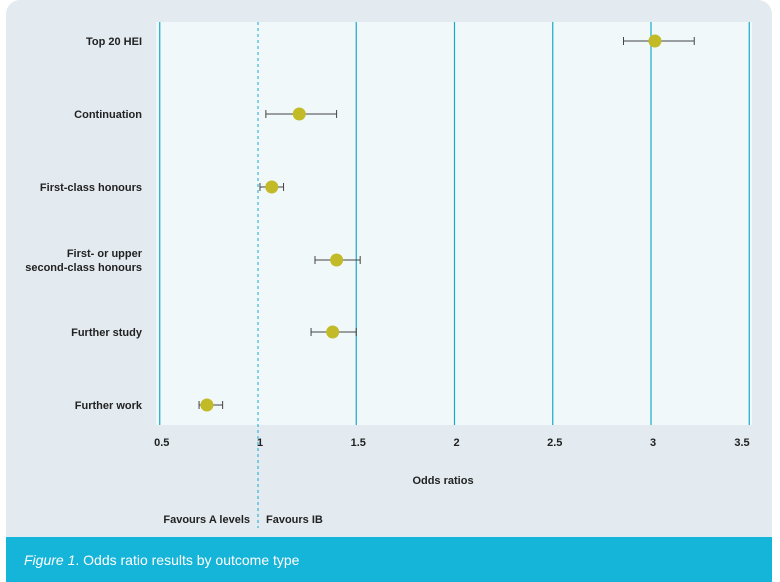 This screenshot has width=780, height=582. What do you see at coordinates (294, 520) in the screenshot?
I see `favours-right-label: Favours IB` at bounding box center [294, 520].